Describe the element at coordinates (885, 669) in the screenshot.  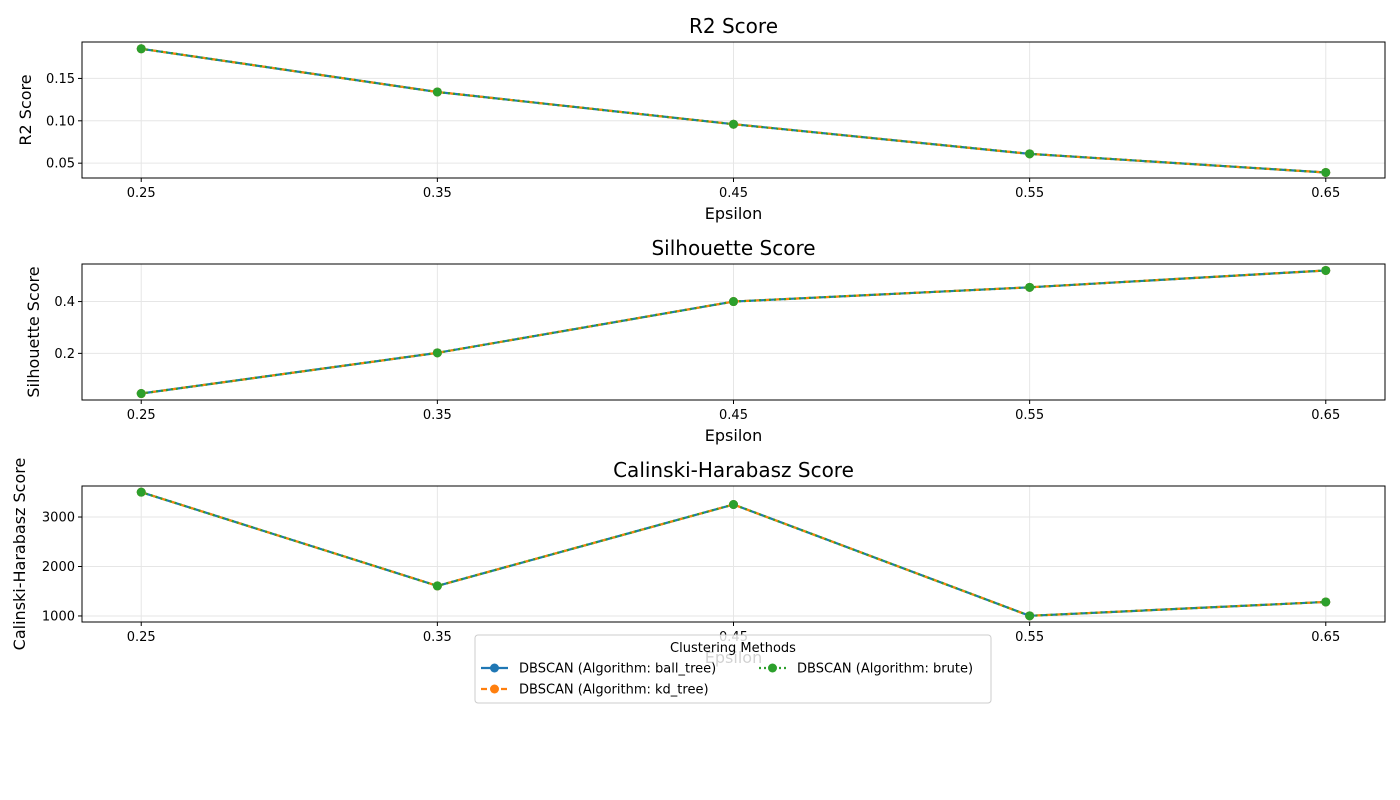
I see `legend-label-3: DBSCAN (Algorithm: brute)` at that location.